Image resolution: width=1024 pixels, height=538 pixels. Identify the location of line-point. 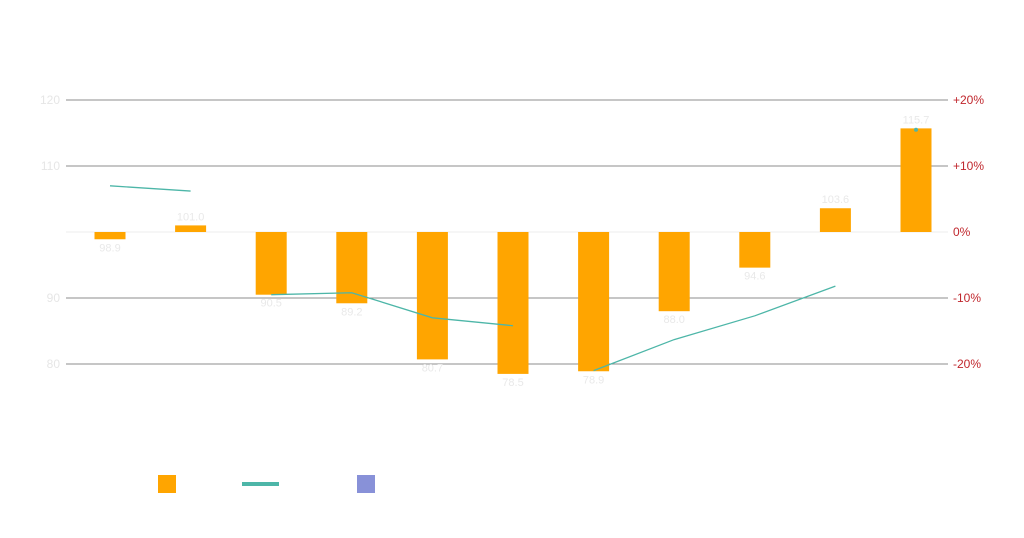
(916, 129).